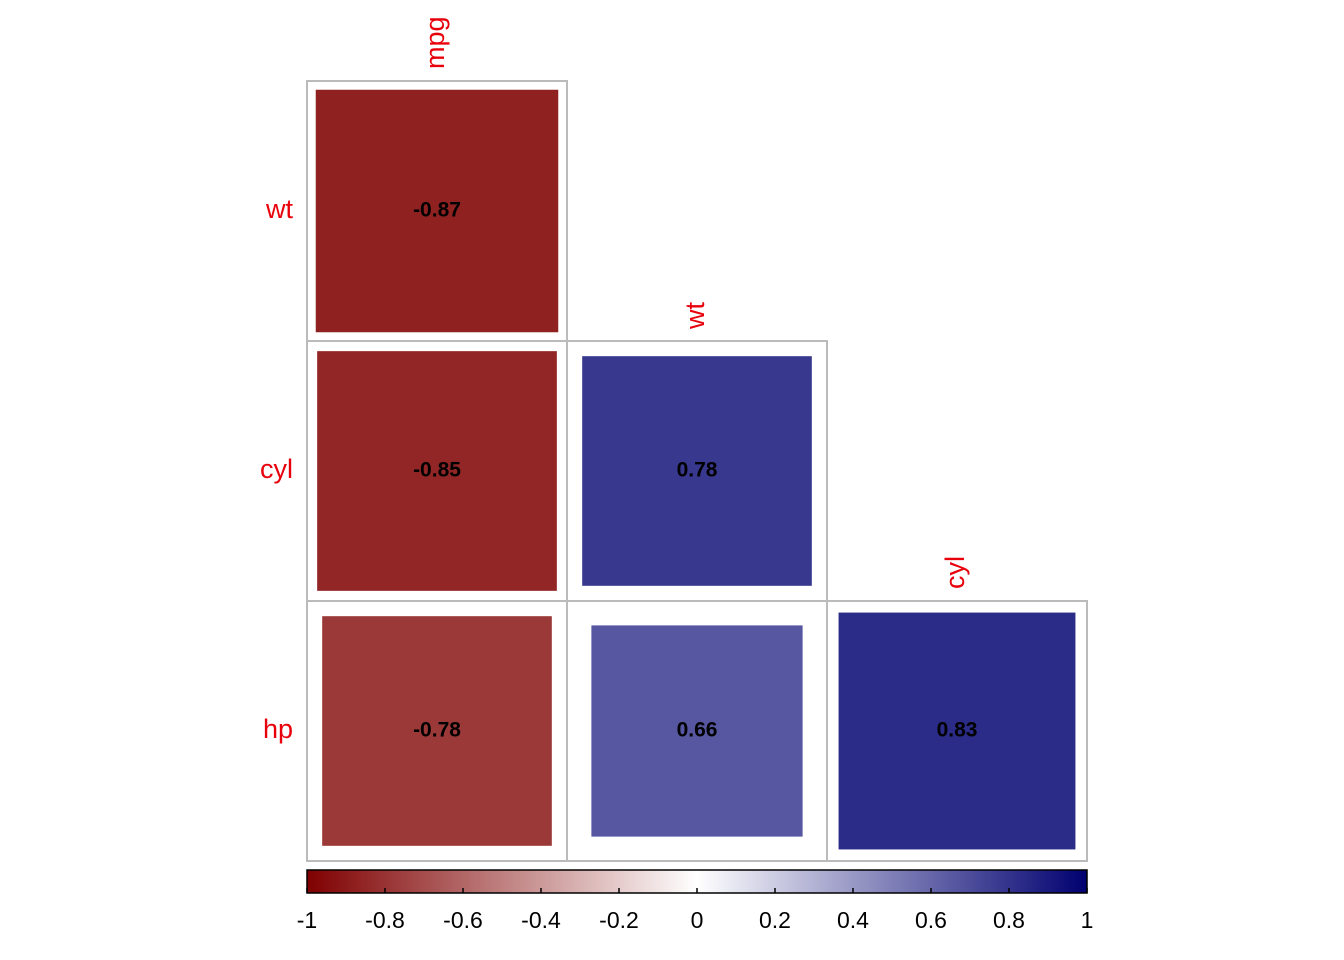 The image size is (1344, 960). Describe the element at coordinates (775, 920) in the screenshot. I see `colorbar-tick-label: 0.2` at that location.